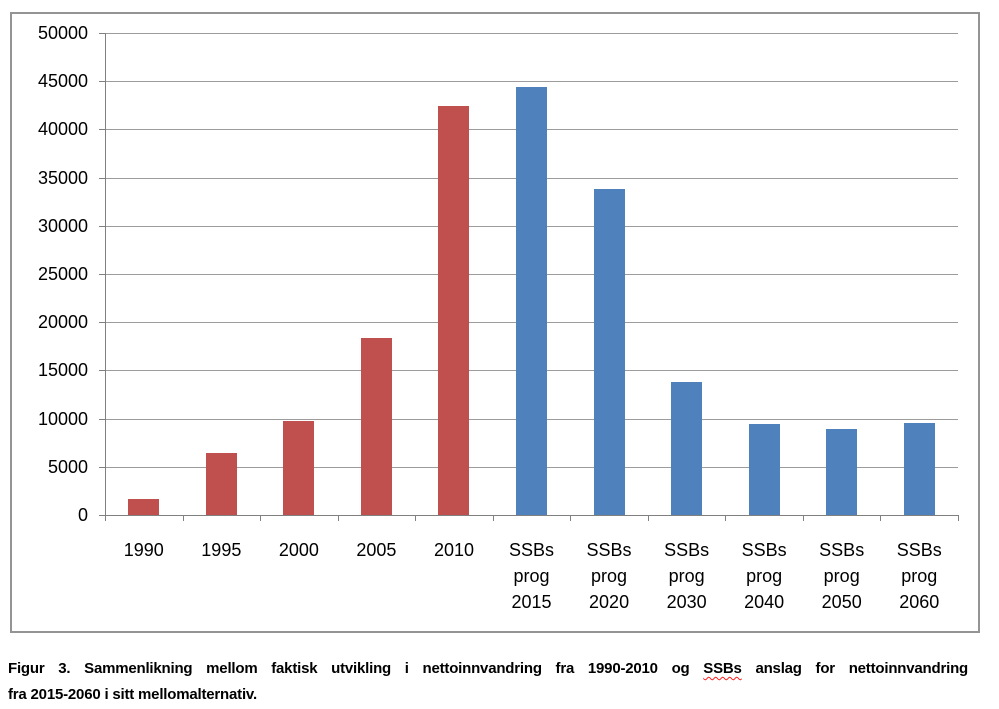 This screenshot has width=999, height=709. What do you see at coordinates (532, 515) in the screenshot?
I see `x-axis-line` at bounding box center [532, 515].